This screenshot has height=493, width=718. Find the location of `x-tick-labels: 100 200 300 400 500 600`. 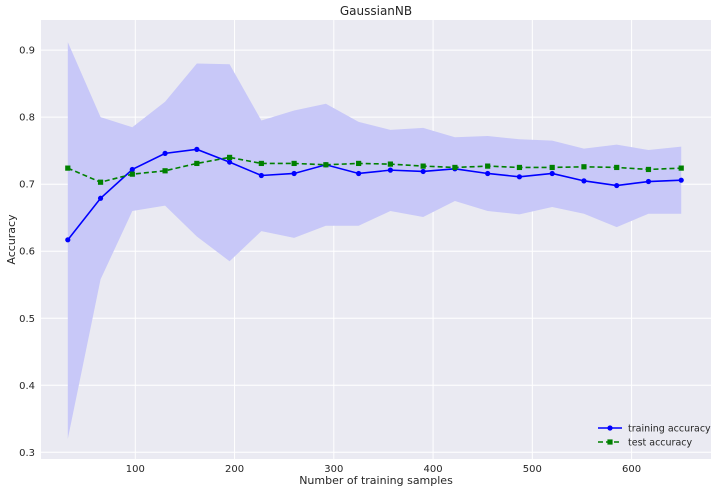

x-tick-labels: 100 200 300 400 500 600 is located at coordinates (383, 469).